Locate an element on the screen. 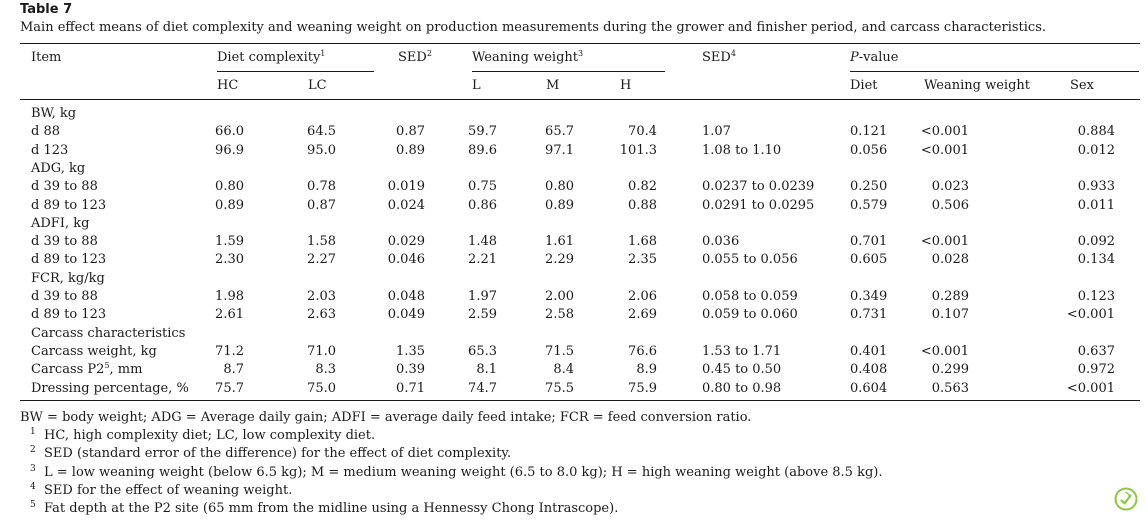 This screenshot has width=1148, height=521. cell-sed-weaning: 1.53 to 1.71 is located at coordinates (742, 351).